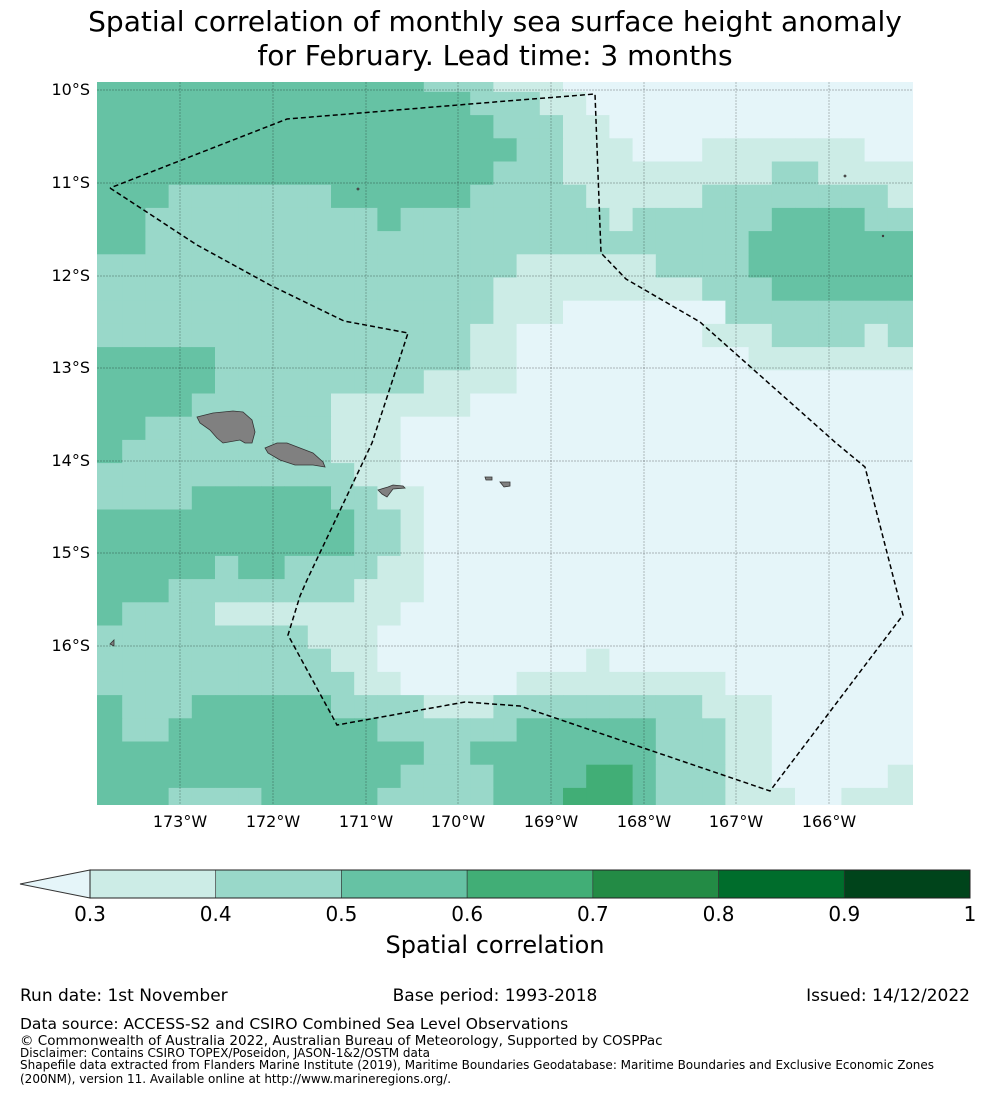 The width and height of the screenshot is (990, 1095). Describe the element at coordinates (883, 236) in the screenshot. I see `islet` at that location.